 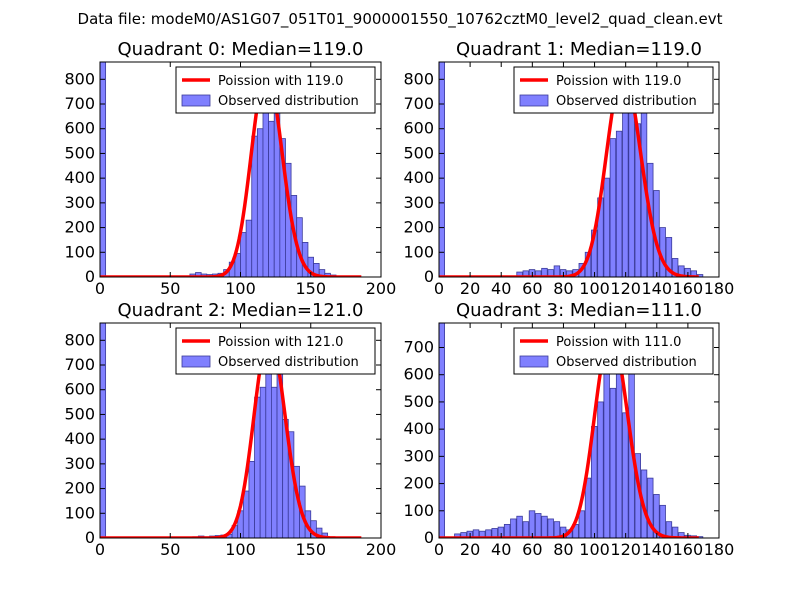 What do you see at coordinates (719, 288) in the screenshot?
I see `x-tick-label: 180` at bounding box center [719, 288].